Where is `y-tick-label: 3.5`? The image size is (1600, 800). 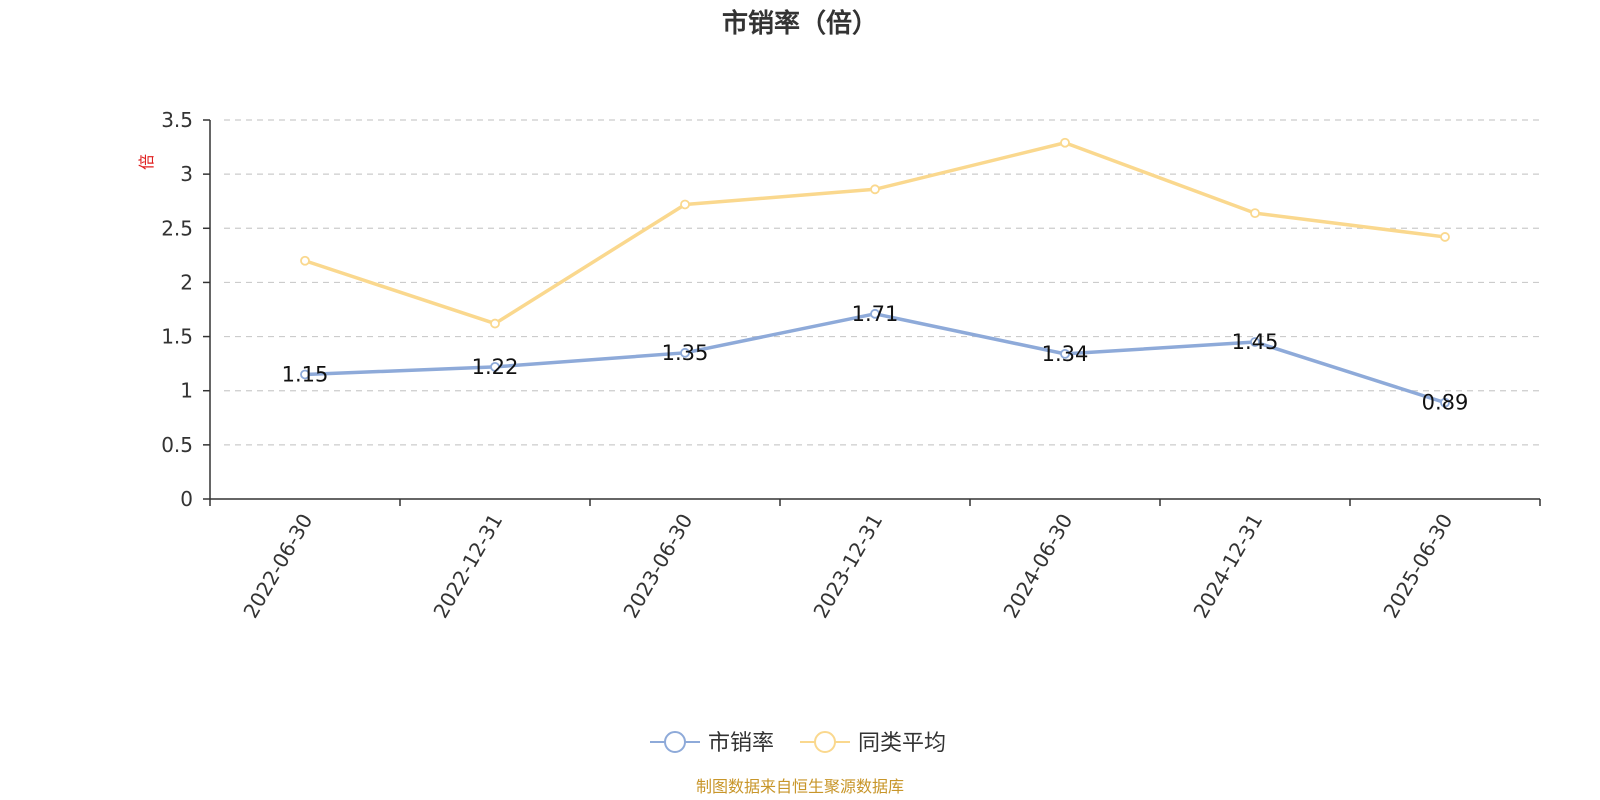
y-tick-label: 3.5 is located at coordinates (177, 120).